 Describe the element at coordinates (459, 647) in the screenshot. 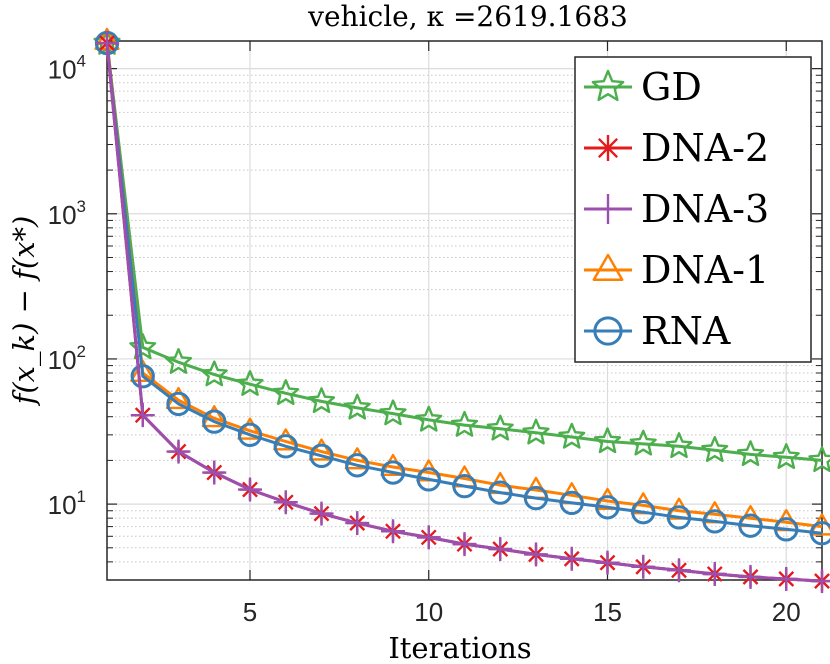

I see `x-axis-label: Iterations` at that location.